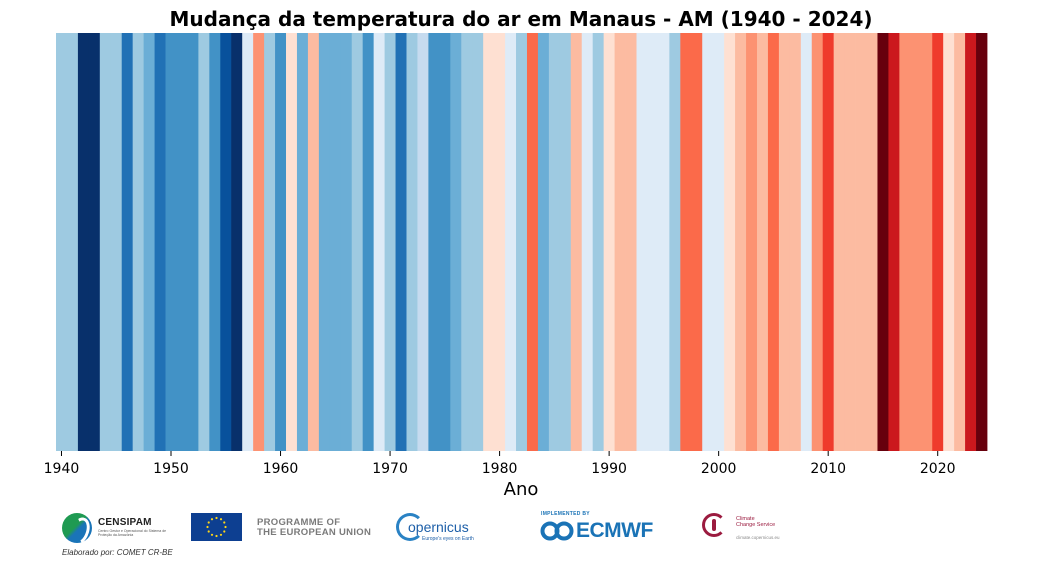 This screenshot has height=567, width=1042. I want to click on stripe-2019, so click(927, 242).